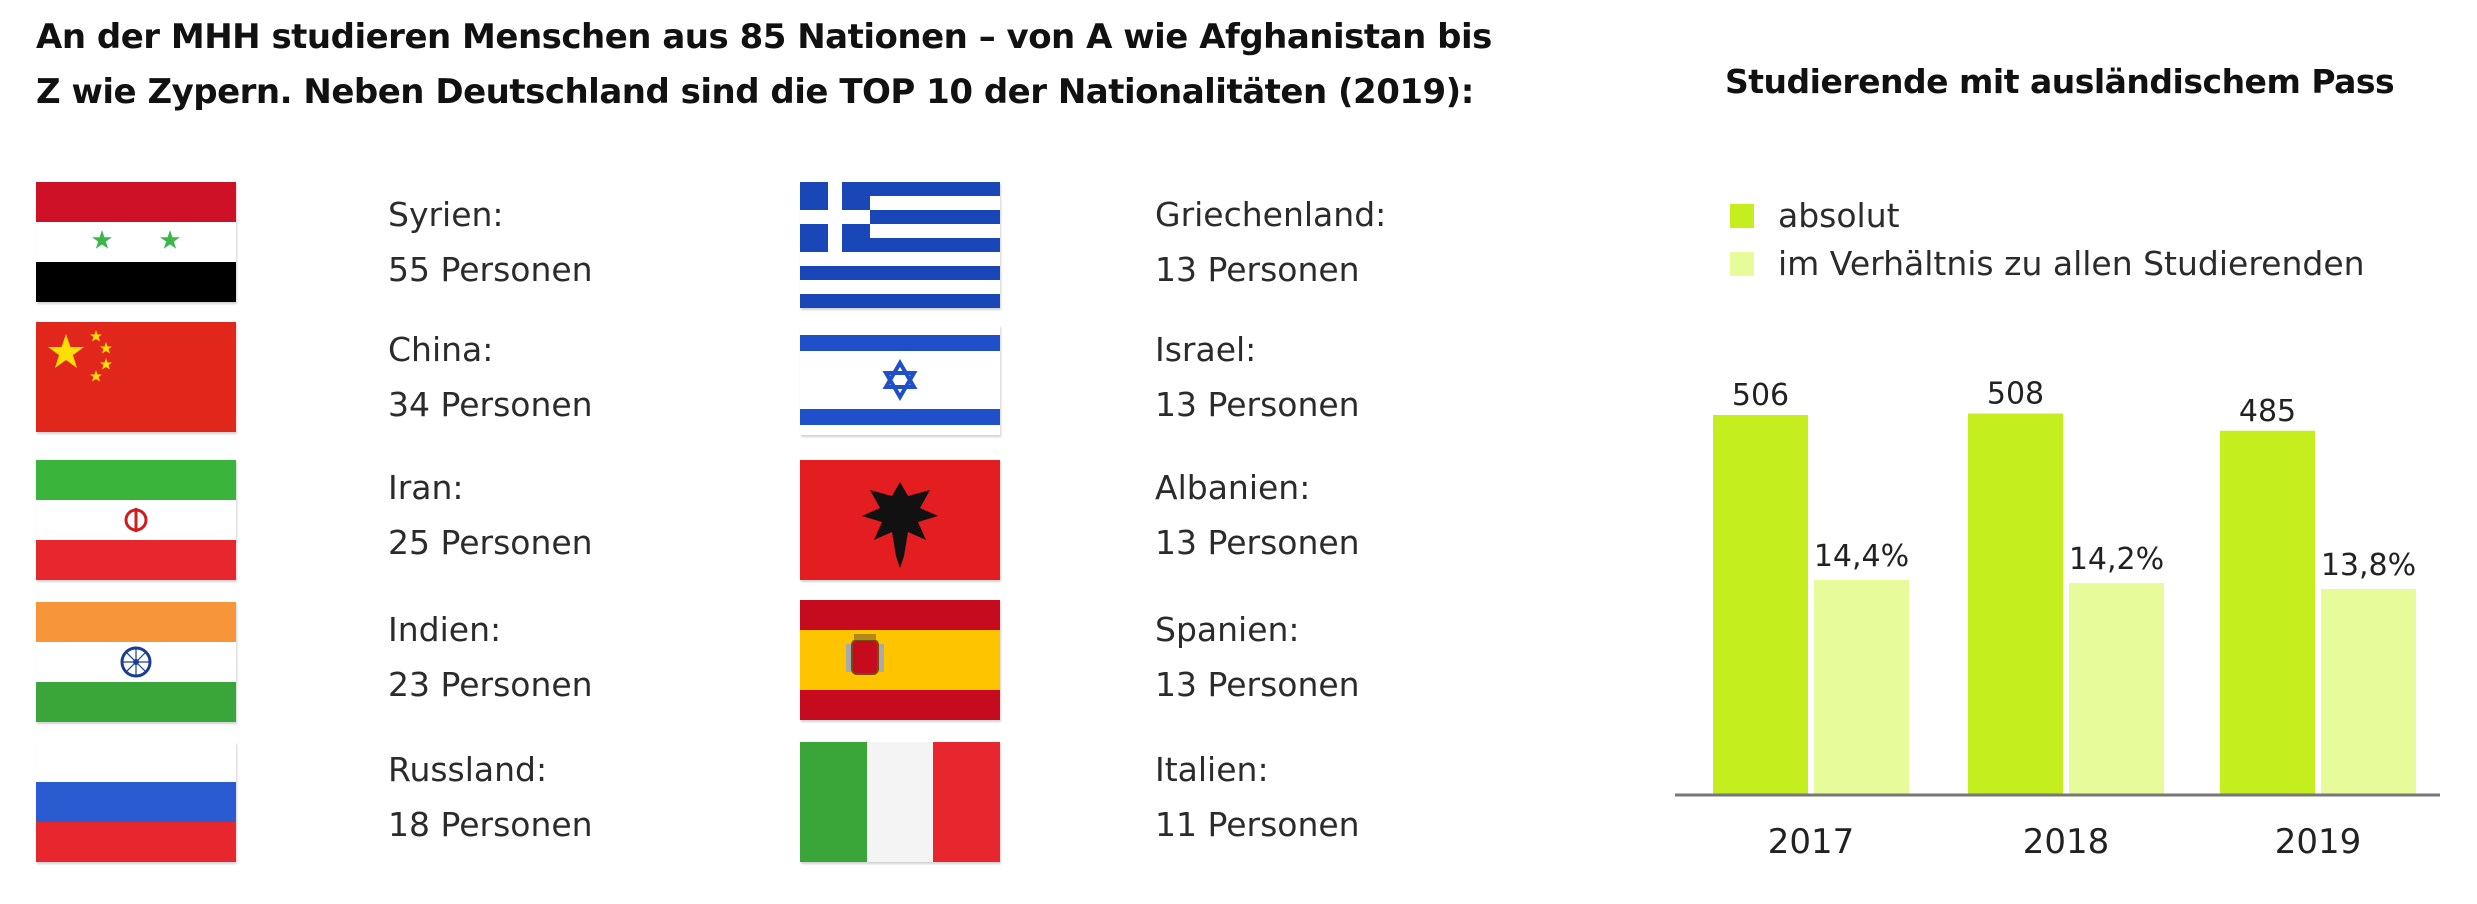  What do you see at coordinates (2318, 842) in the screenshot?
I see `x-tick-label: 2019` at bounding box center [2318, 842].